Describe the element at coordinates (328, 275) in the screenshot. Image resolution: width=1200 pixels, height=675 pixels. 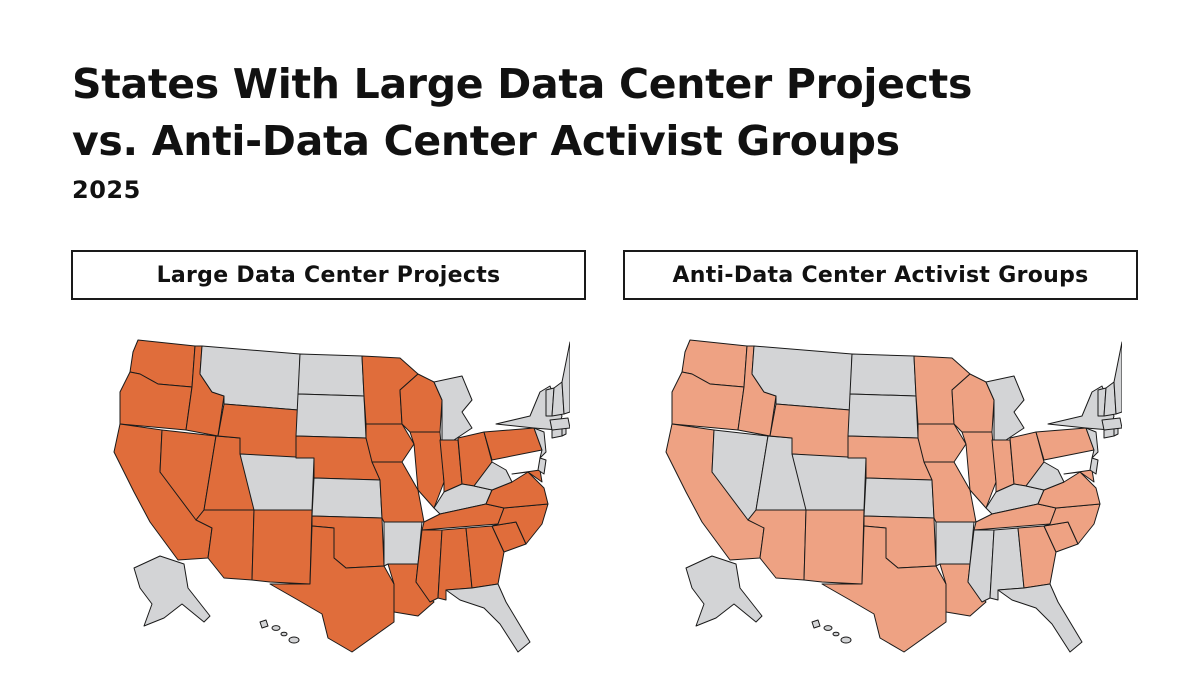
I see `left-panel-label: Large Data Center Projects` at that location.